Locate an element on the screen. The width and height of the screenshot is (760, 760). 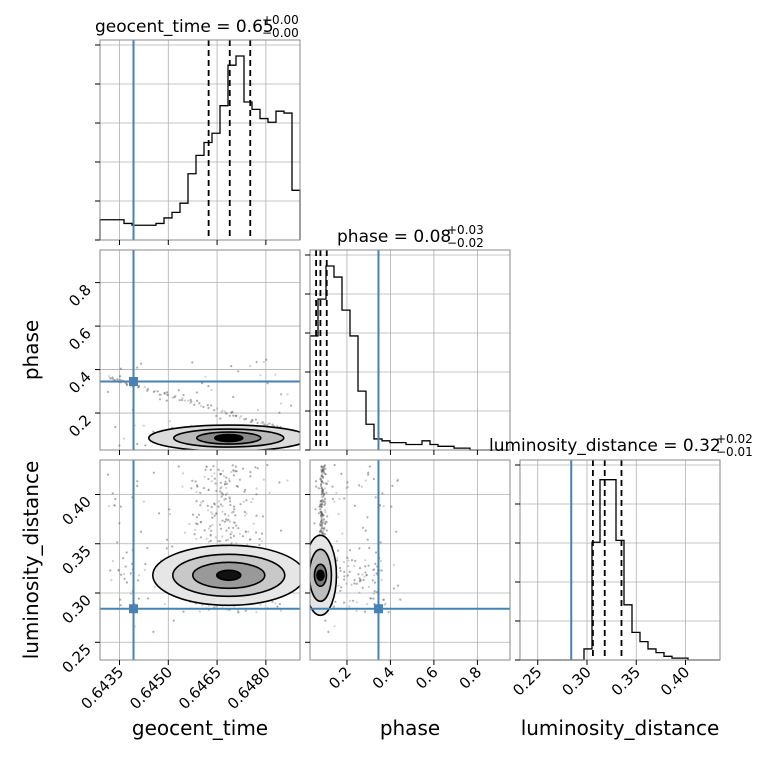
contour-level is located at coordinates (320, 575).